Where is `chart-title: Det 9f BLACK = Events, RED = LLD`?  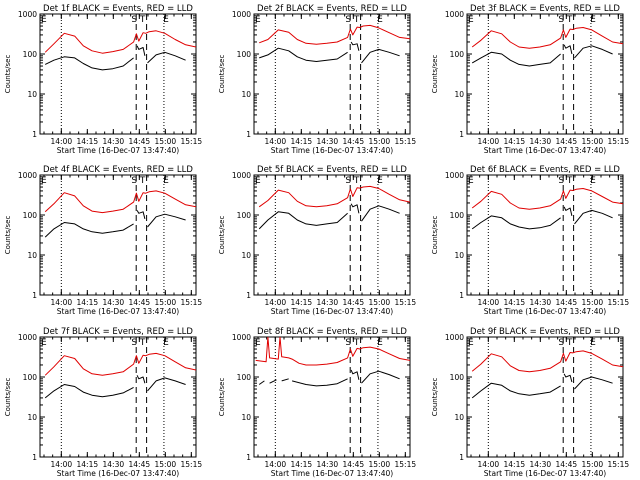
chart-title: Det 9f BLACK = Events, RED = LLD is located at coordinates (545, 332).